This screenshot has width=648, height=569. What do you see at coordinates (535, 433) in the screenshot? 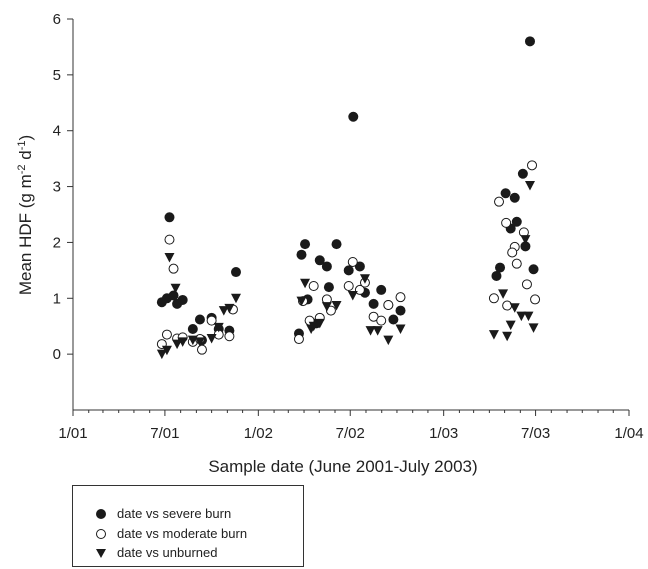
I see `x-tick-label: 7/03` at bounding box center [535, 433].